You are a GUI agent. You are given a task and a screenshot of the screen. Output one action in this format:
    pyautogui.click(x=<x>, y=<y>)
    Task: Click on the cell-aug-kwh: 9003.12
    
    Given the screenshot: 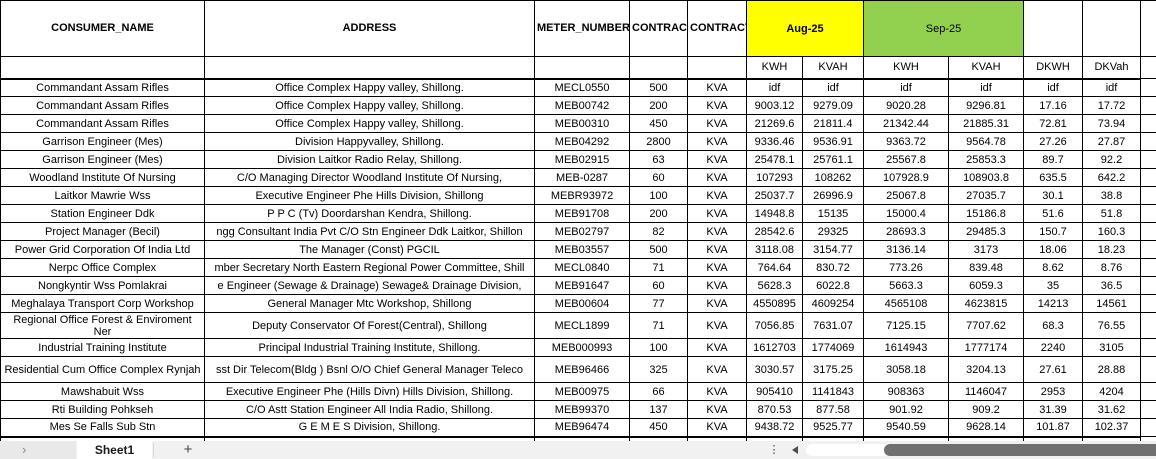 What is the action you would take?
    pyautogui.click(x=774, y=105)
    